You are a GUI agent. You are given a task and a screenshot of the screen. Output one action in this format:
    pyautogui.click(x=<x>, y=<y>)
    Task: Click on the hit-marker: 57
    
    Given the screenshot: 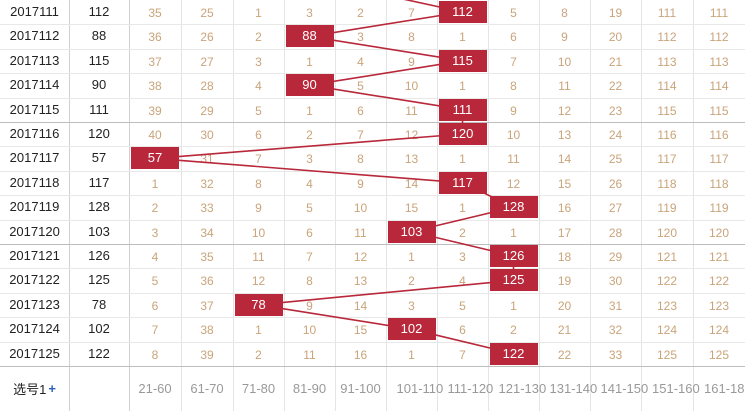 What is the action you would take?
    pyautogui.click(x=155, y=158)
    